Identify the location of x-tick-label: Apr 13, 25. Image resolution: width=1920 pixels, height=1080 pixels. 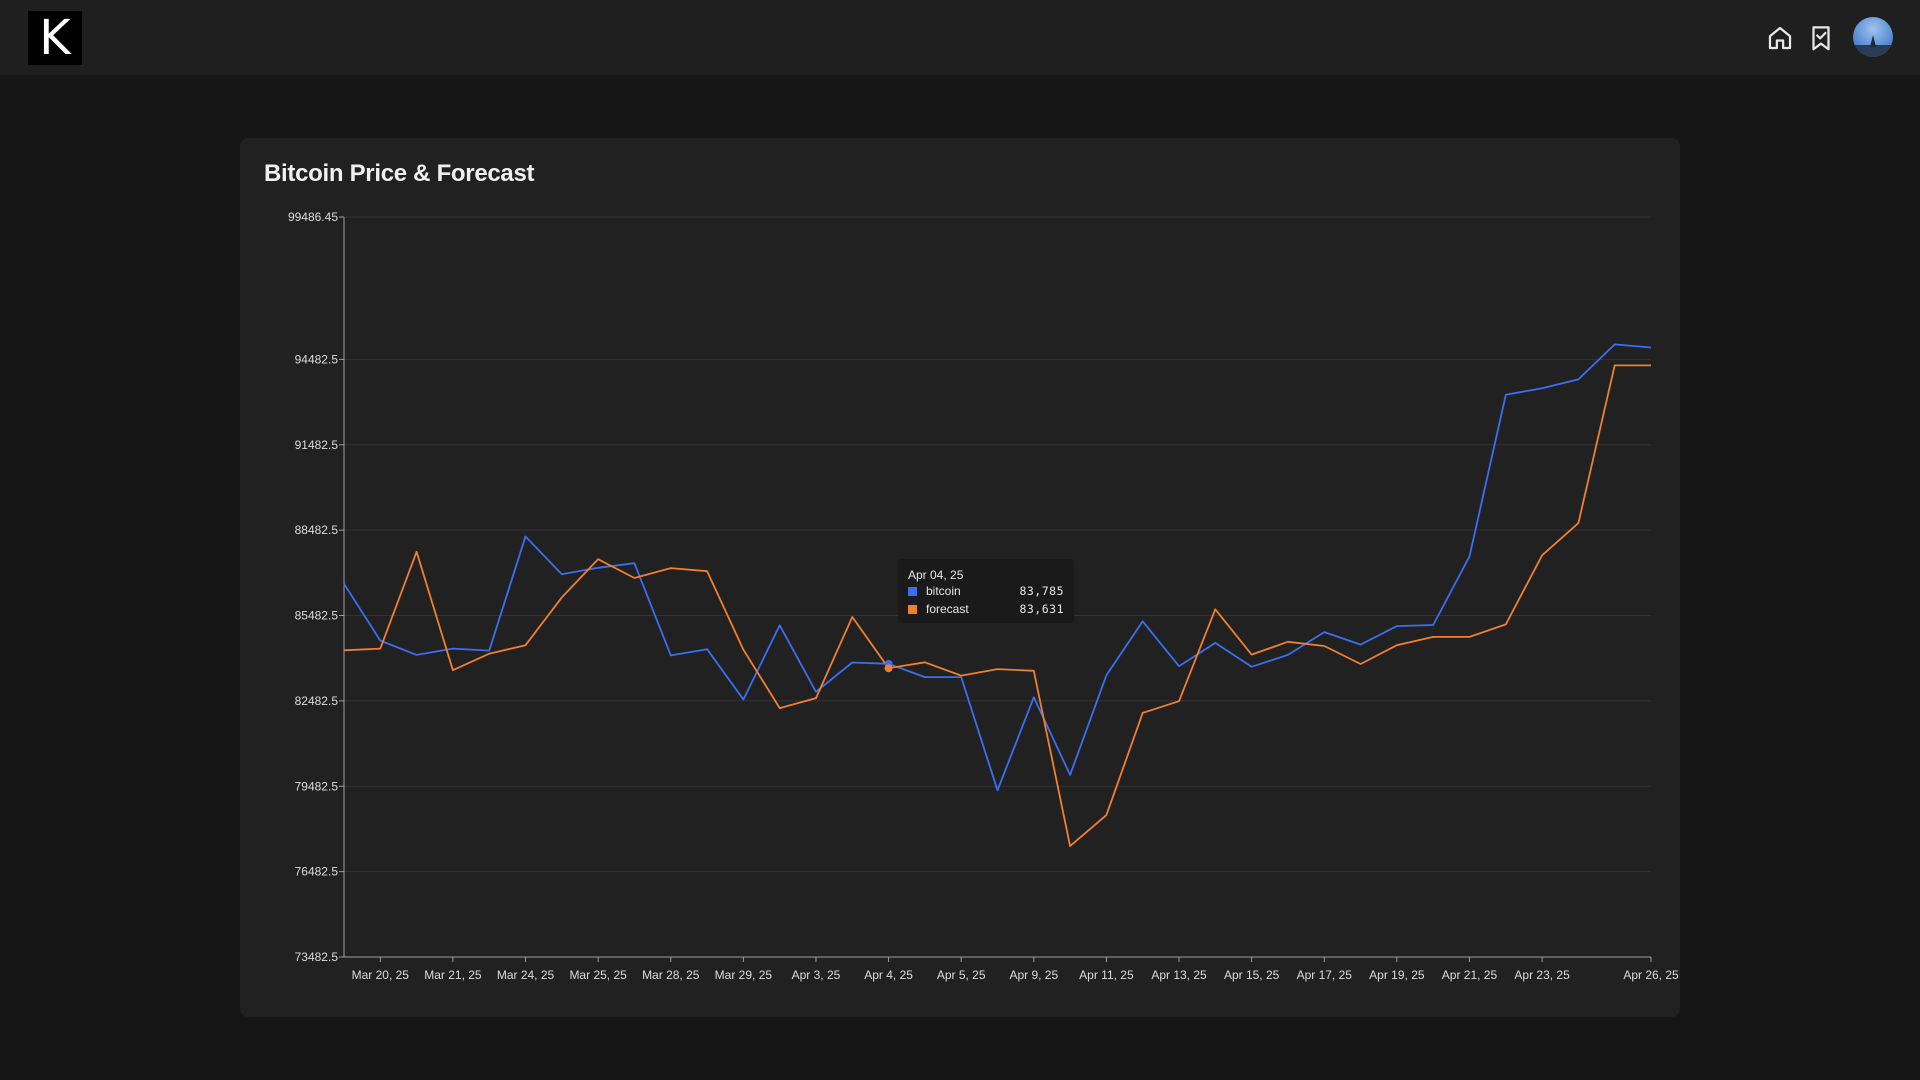
(1179, 975).